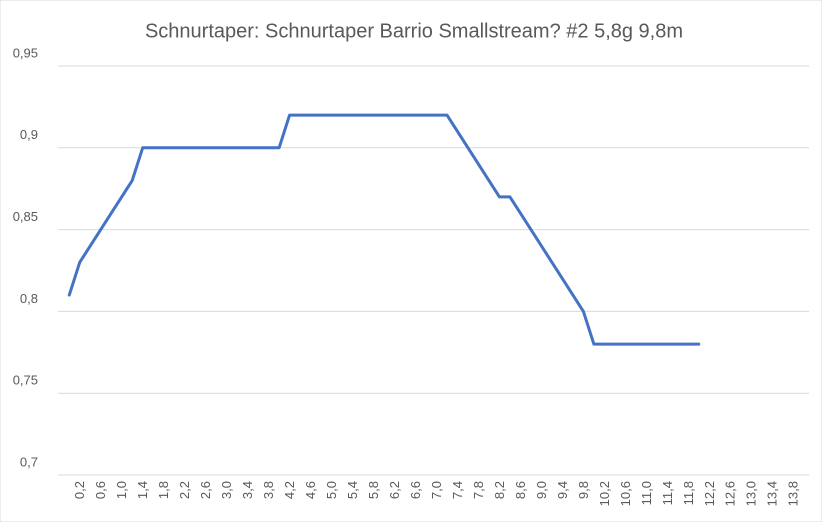 This screenshot has height=522, width=822. What do you see at coordinates (184, 490) in the screenshot?
I see `x-tick-label: 2,2` at bounding box center [184, 490].